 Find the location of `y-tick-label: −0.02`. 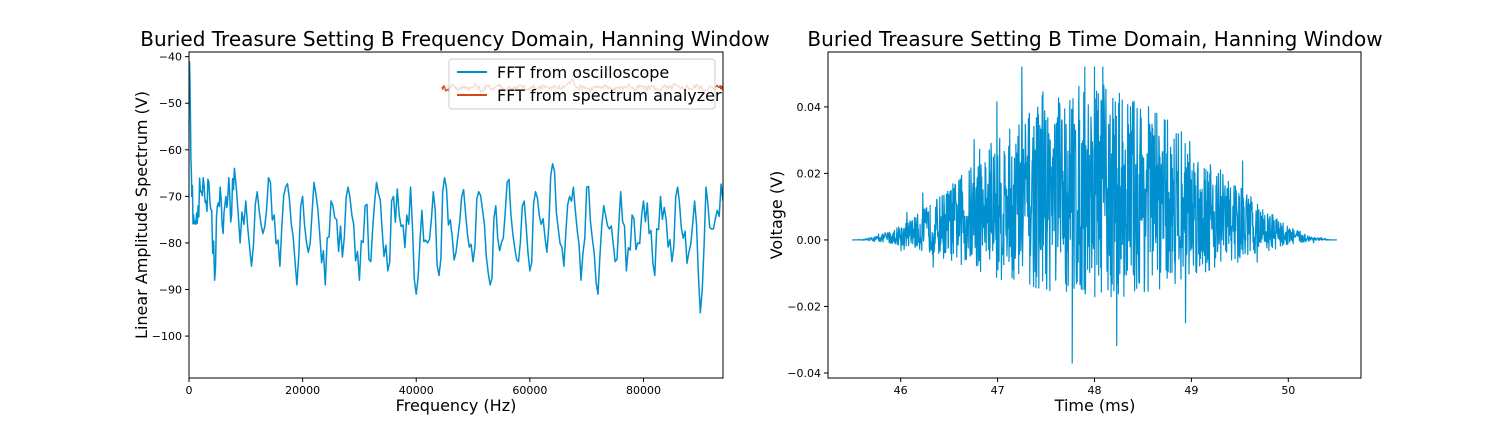

y-tick-label: −0.02 is located at coordinates (804, 306).